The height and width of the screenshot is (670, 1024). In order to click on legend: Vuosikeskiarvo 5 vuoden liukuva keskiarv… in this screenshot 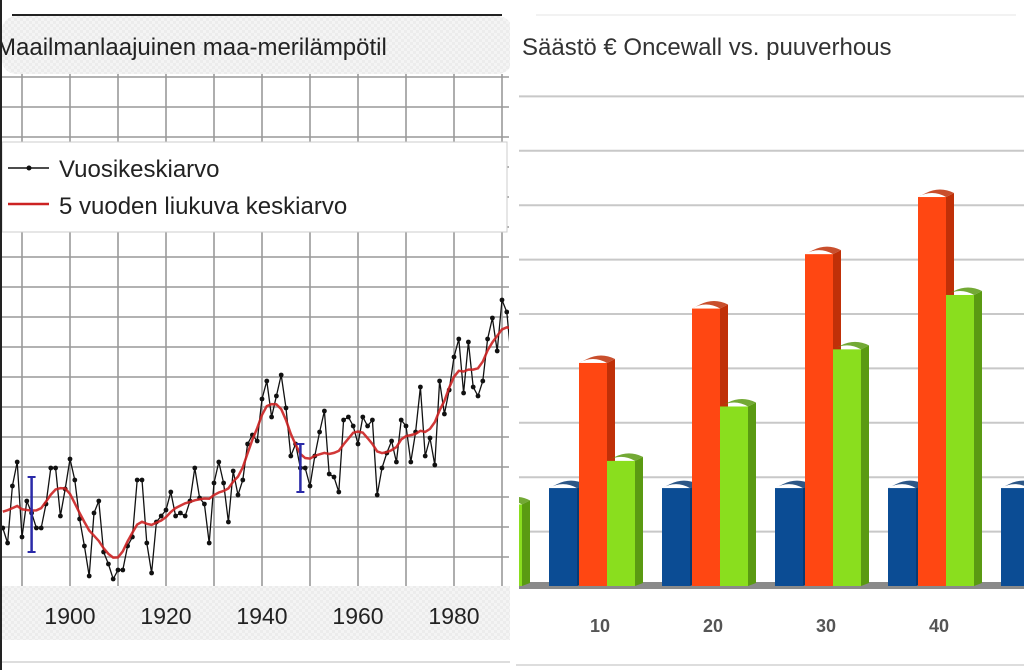, I will do `click(255, 187)`.